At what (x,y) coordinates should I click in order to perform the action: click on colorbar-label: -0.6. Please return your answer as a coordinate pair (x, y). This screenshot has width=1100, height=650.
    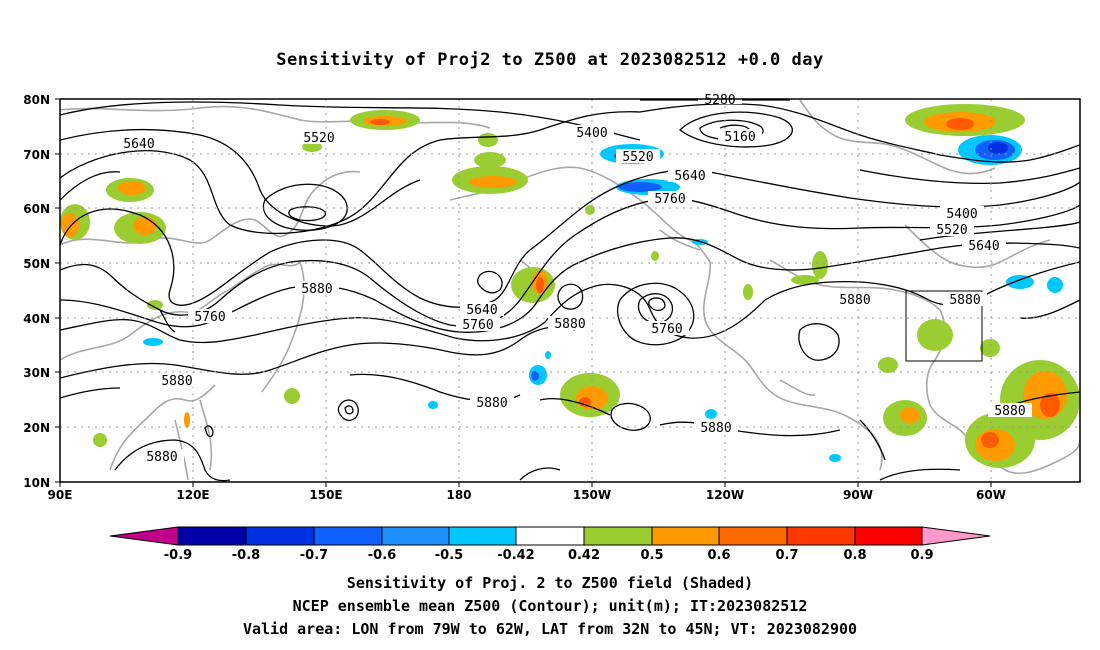
    Looking at the image, I should click on (382, 555).